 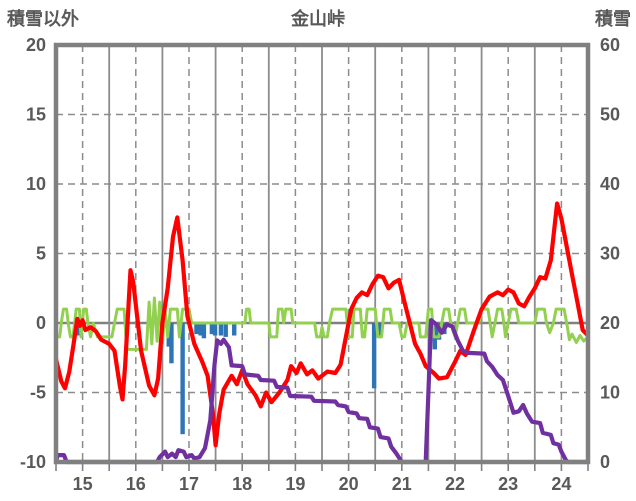 I want to click on left-axis-title: 積雪以外, so click(x=43, y=19).